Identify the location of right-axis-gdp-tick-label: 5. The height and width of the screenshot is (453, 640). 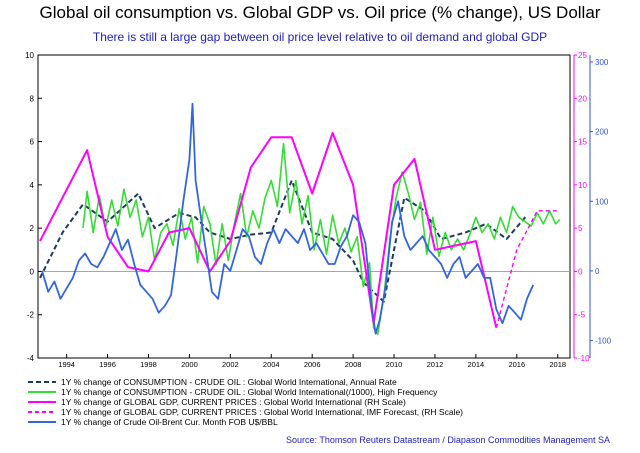
(580, 228).